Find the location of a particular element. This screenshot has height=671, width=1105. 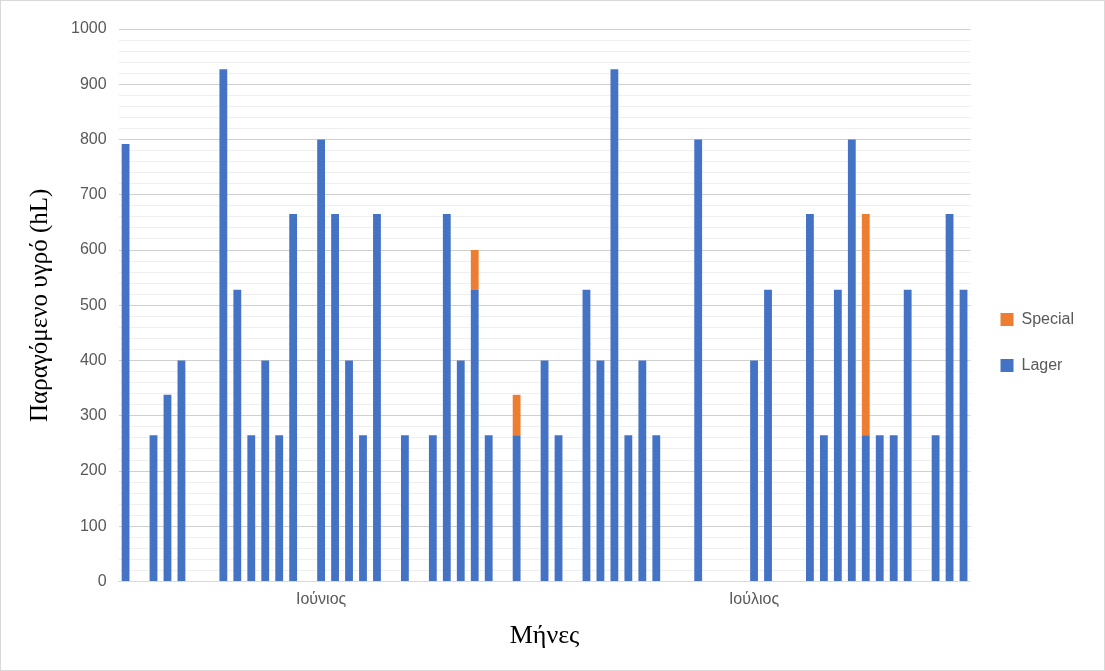

y-tick-label: 100 is located at coordinates (93, 525).